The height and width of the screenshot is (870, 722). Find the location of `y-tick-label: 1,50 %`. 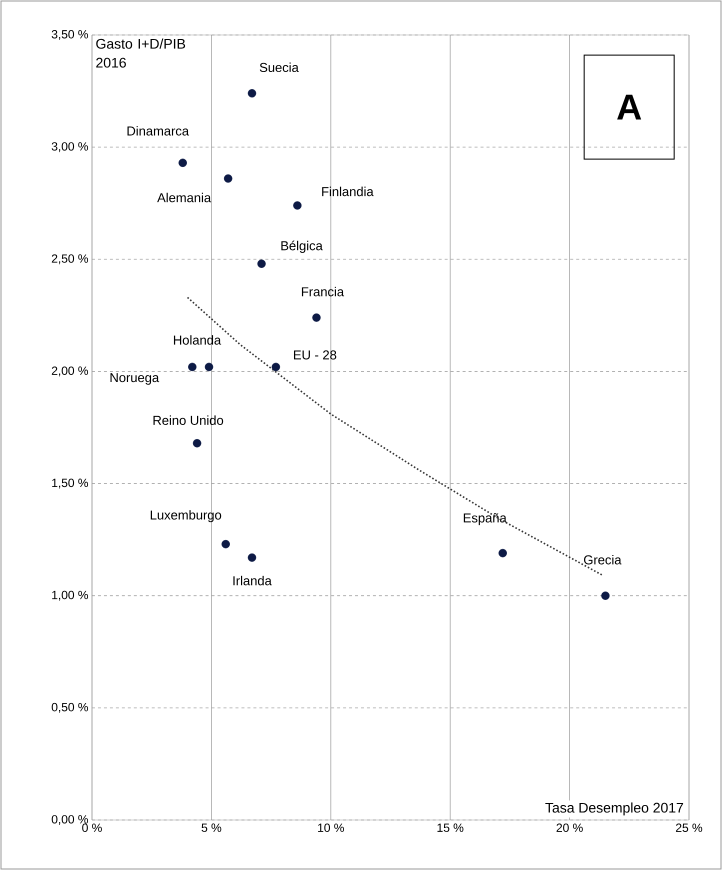

y-tick-label: 1,50 % is located at coordinates (70, 483).